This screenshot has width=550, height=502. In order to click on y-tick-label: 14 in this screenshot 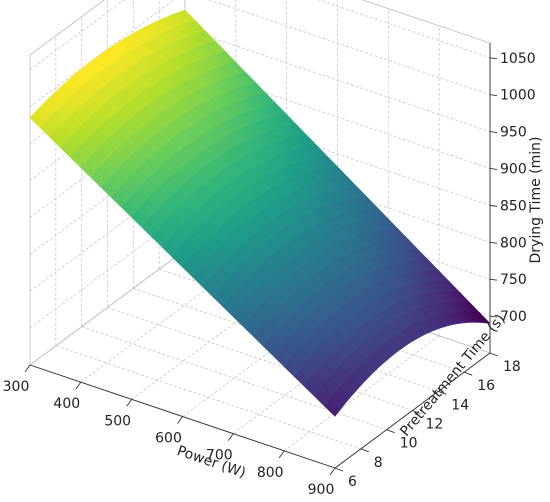, I will do `click(460, 405)`.